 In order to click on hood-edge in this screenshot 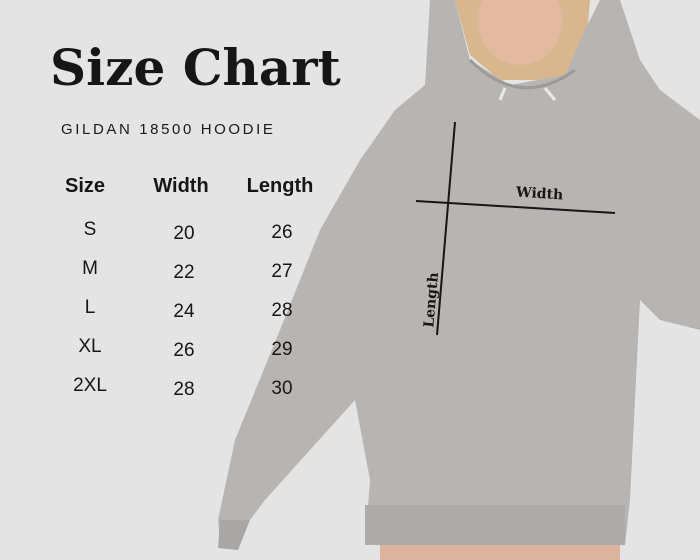, I will do `click(522, 74)`.